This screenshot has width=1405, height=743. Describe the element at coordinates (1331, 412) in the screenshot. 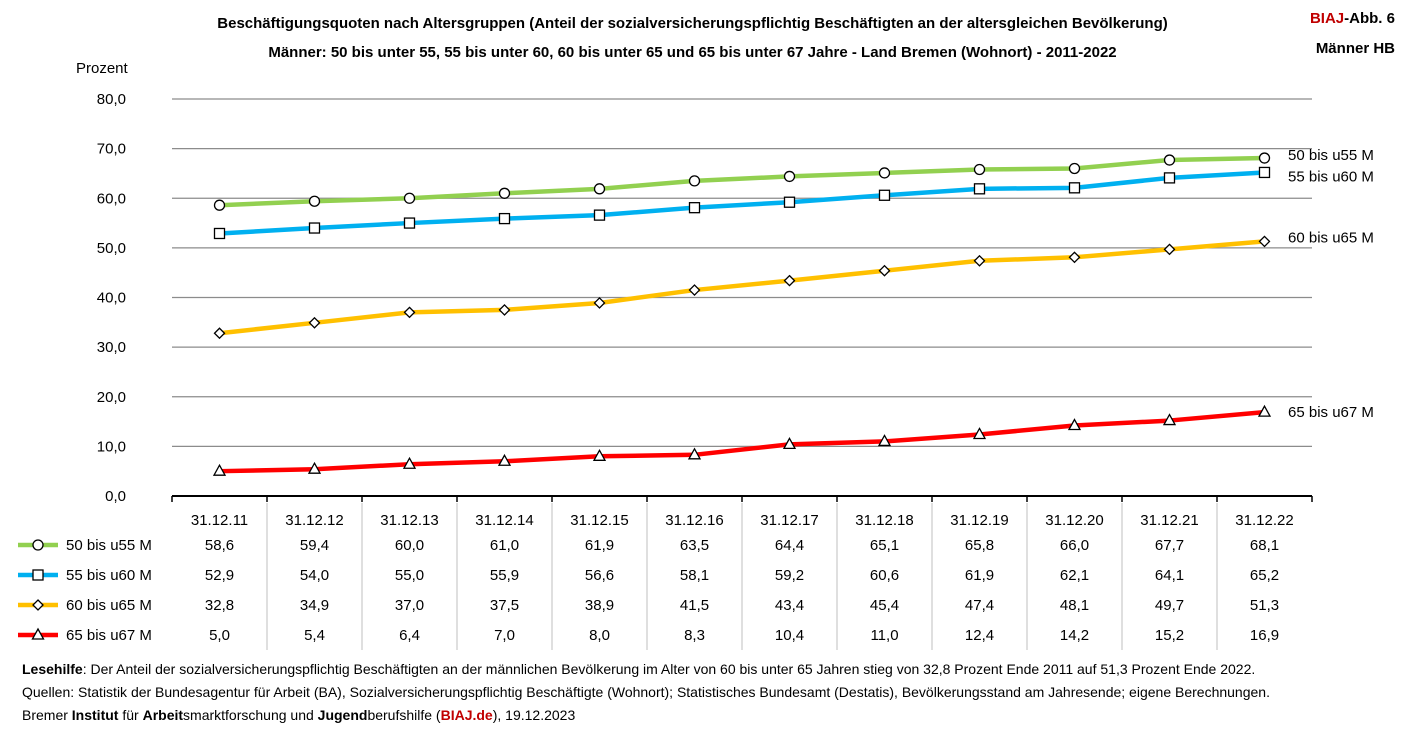

I see `series-end-label: 65 bis u67 M` at that location.